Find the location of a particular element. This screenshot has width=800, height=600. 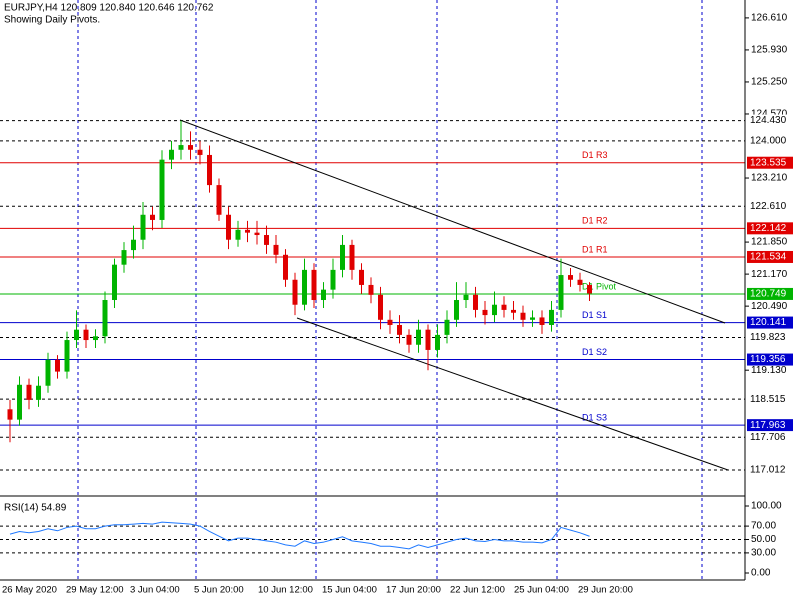

header-note: Showing Daily Pivots. is located at coordinates (52, 20).